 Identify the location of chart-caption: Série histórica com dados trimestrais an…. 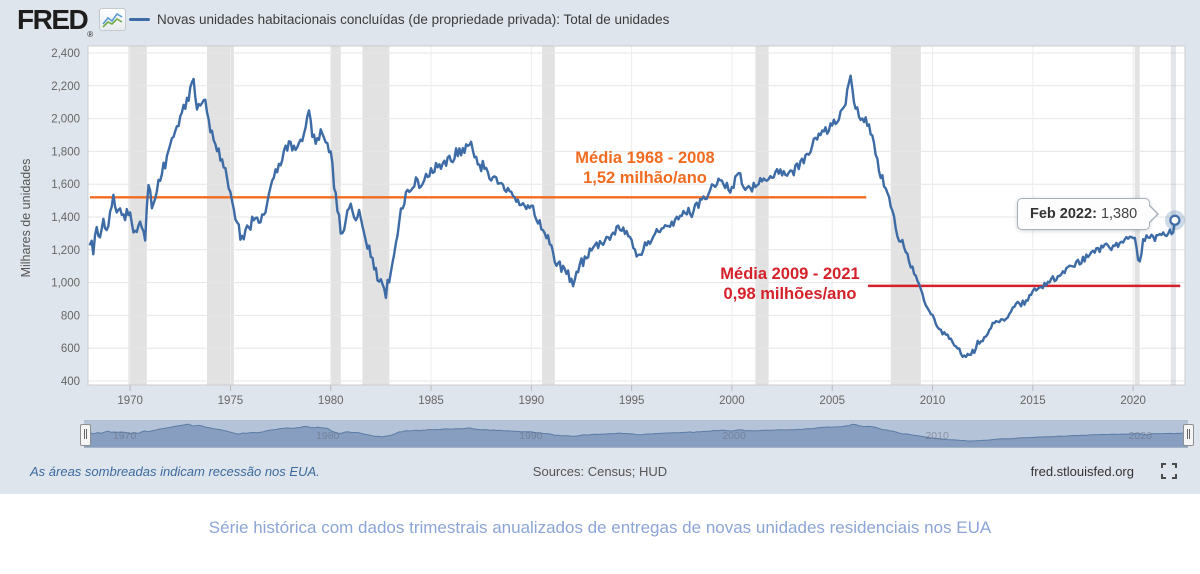
(600, 527).